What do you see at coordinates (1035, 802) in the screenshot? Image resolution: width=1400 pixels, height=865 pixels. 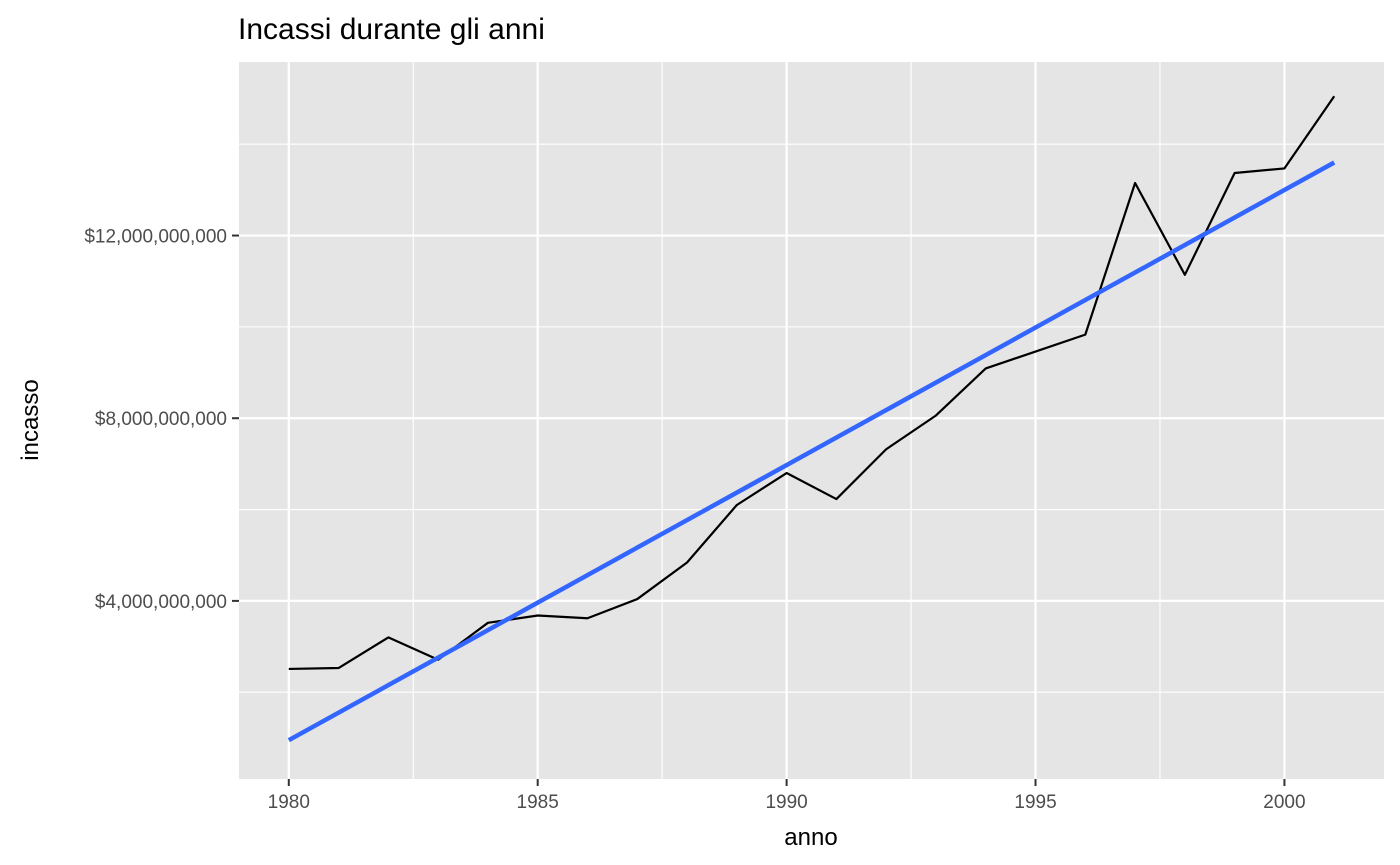 I see `x-tick-label: 1995` at bounding box center [1035, 802].